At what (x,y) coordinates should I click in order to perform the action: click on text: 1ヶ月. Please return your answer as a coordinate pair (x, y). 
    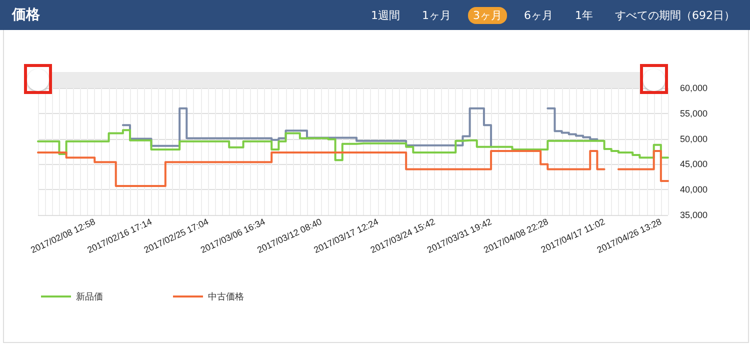
    Looking at the image, I should click on (436, 16).